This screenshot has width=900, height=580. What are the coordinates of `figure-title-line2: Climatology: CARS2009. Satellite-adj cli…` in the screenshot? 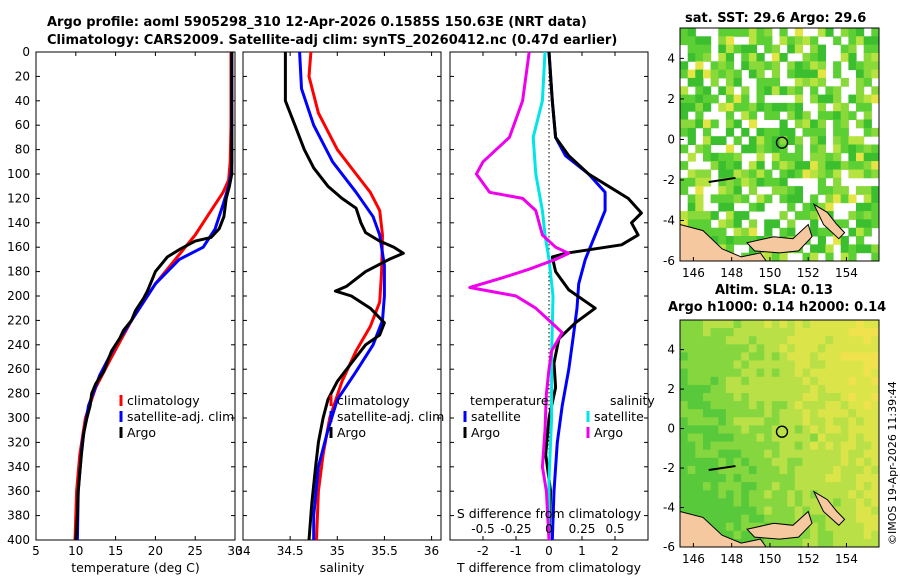 It's located at (332, 40).